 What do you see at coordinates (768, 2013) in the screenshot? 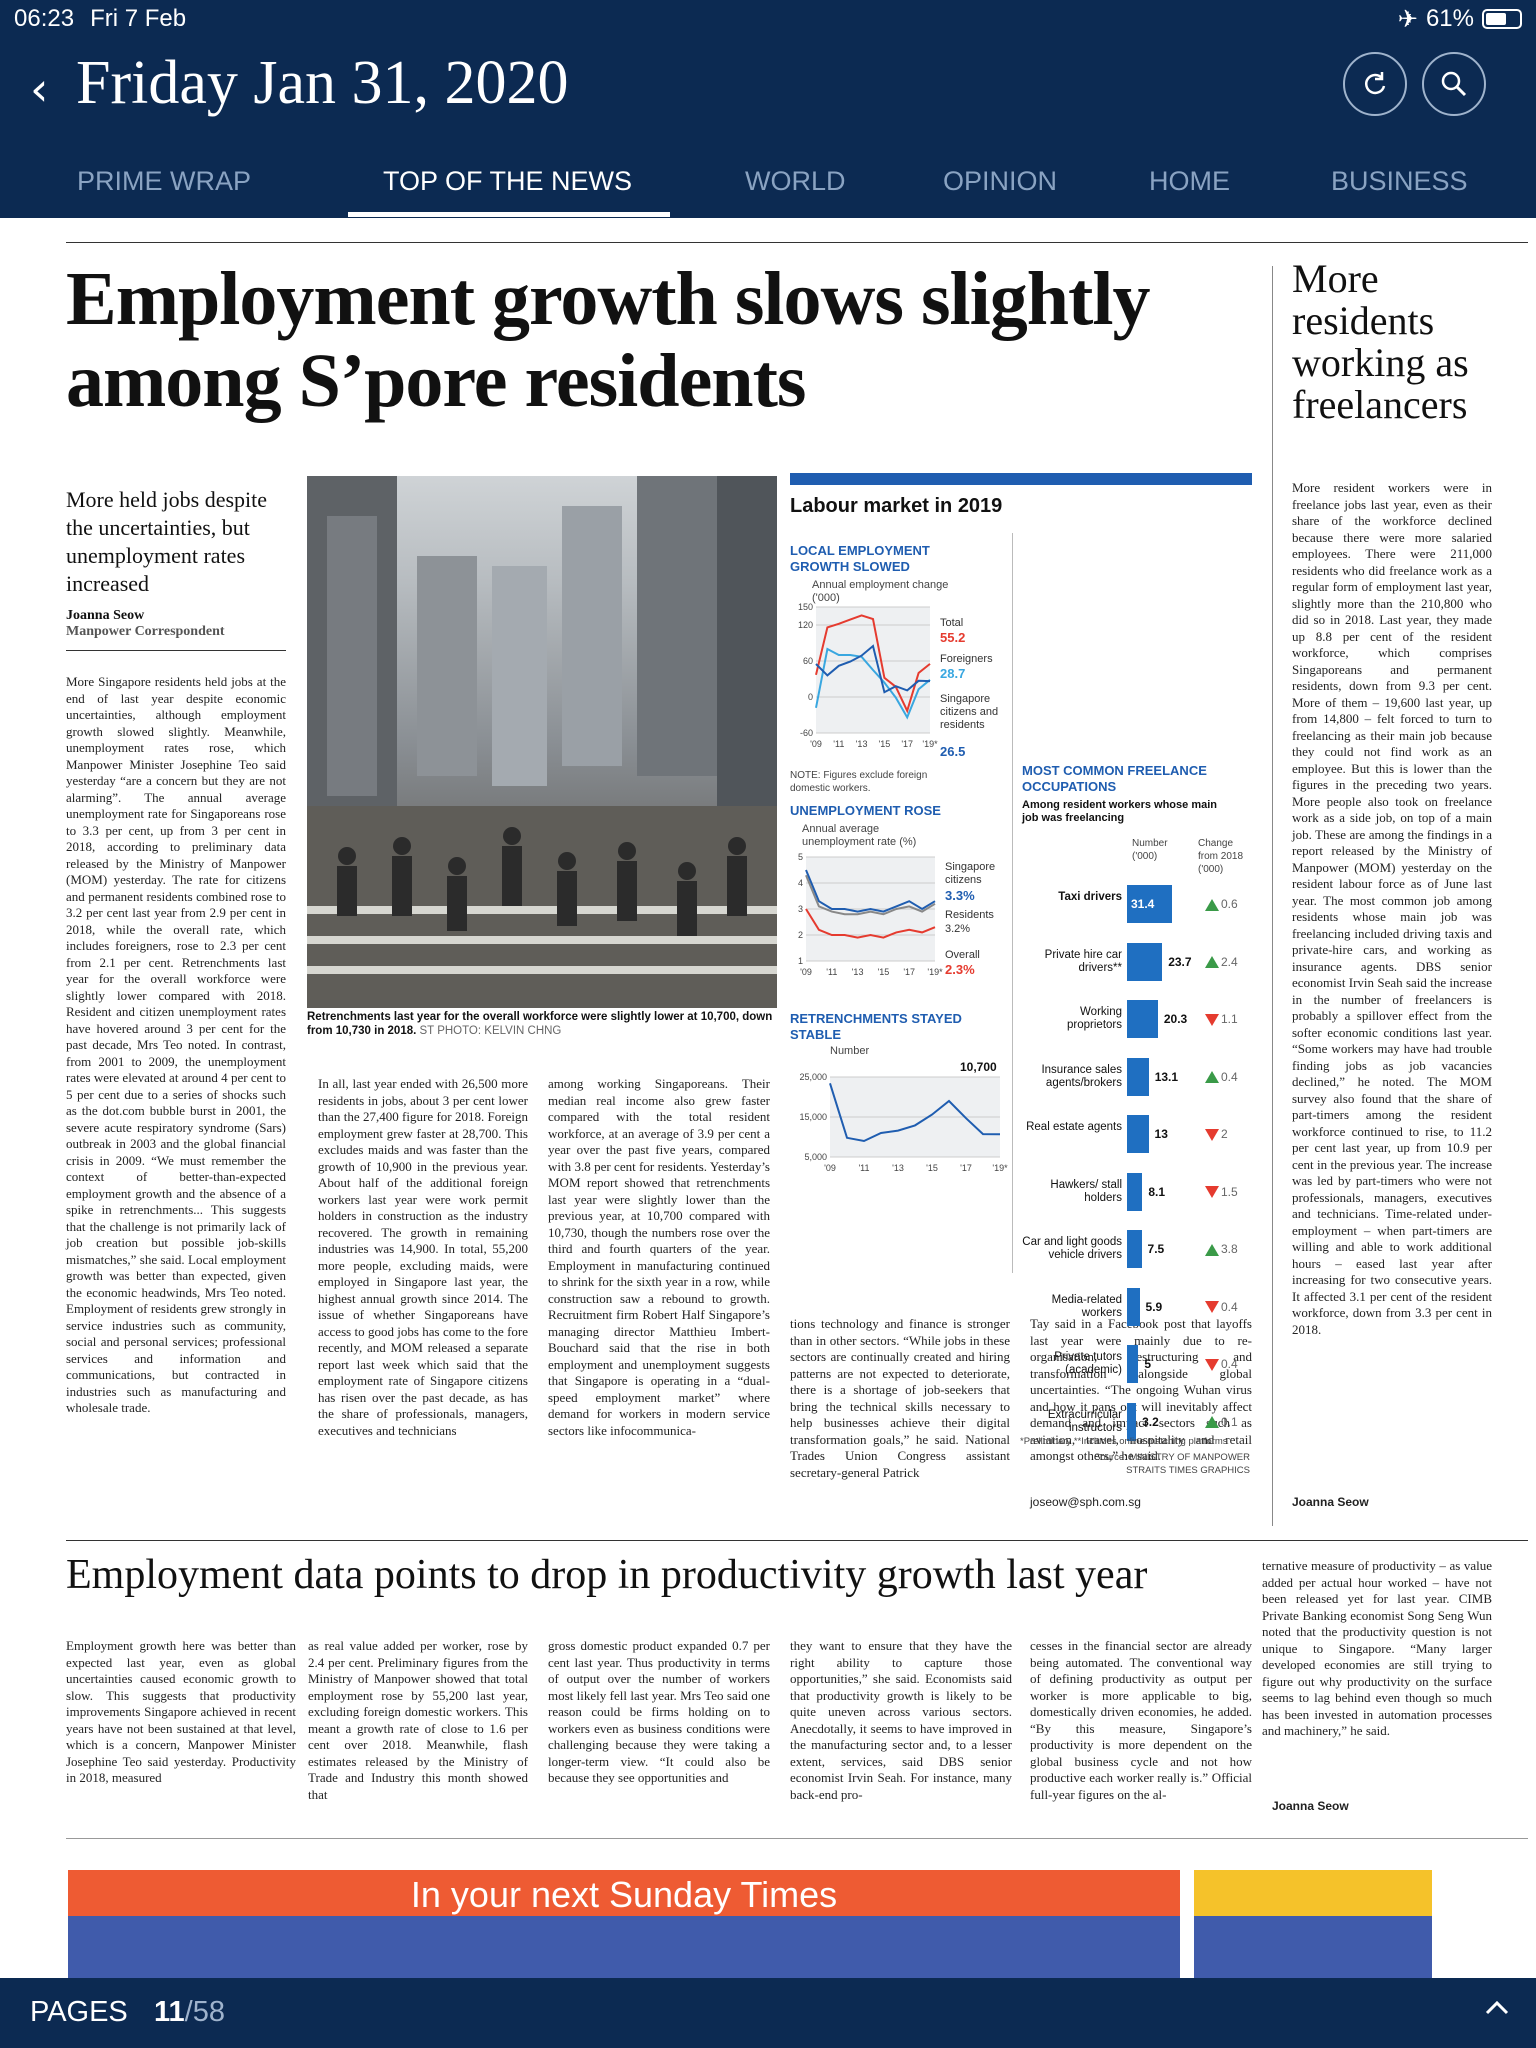
I see `pages-bar: PAGES 11/58` at bounding box center [768, 2013].